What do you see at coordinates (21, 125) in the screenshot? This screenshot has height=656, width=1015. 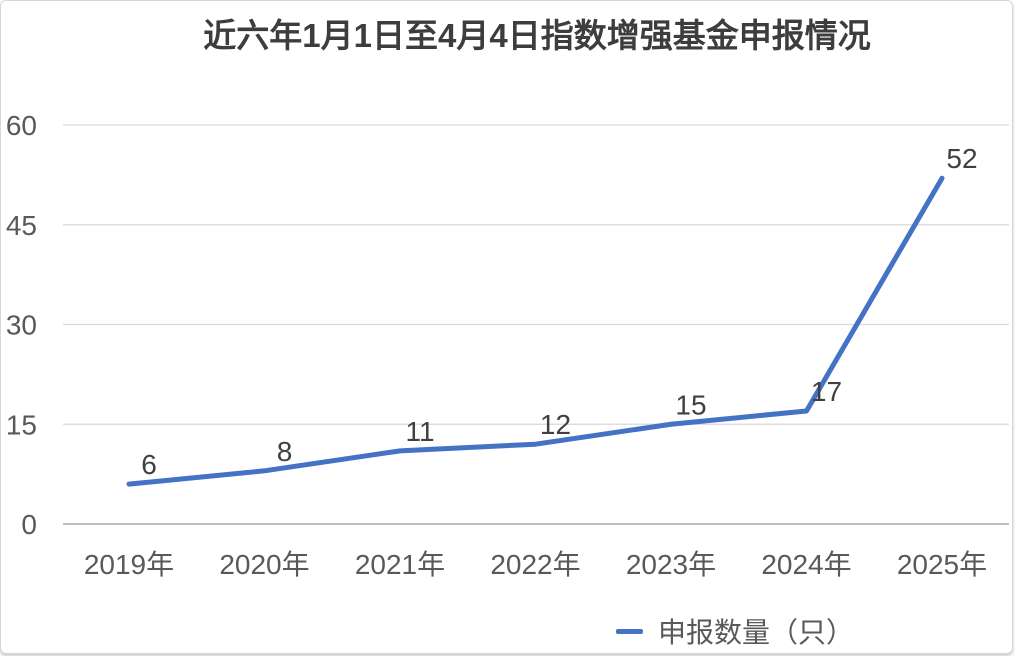 I see `y-axis-tick-label: 60` at bounding box center [21, 125].